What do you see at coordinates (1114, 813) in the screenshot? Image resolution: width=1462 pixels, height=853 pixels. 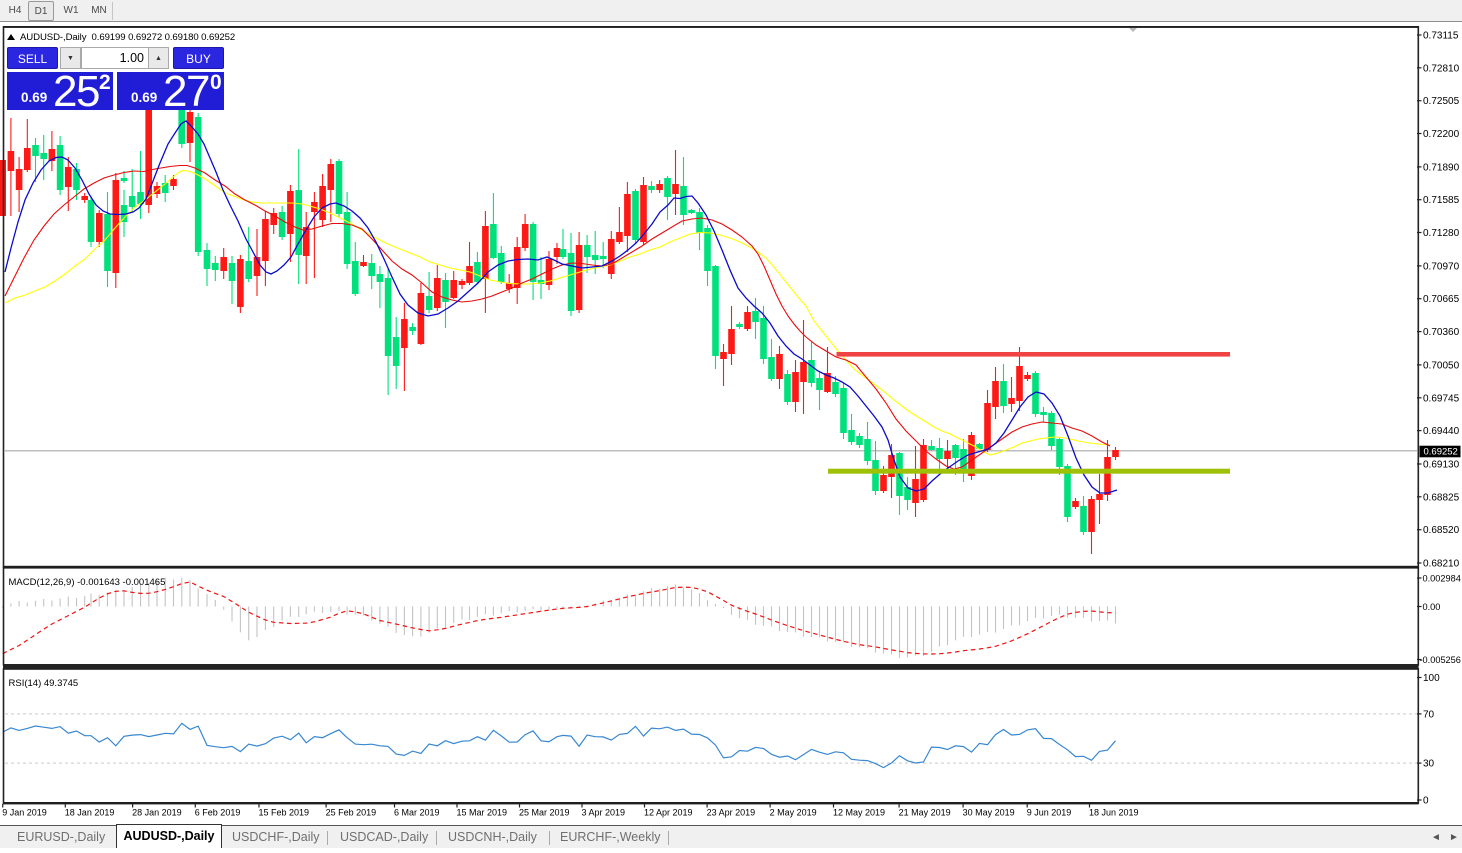 I see `svg-text: 18 Jun 2019` at bounding box center [1114, 813].